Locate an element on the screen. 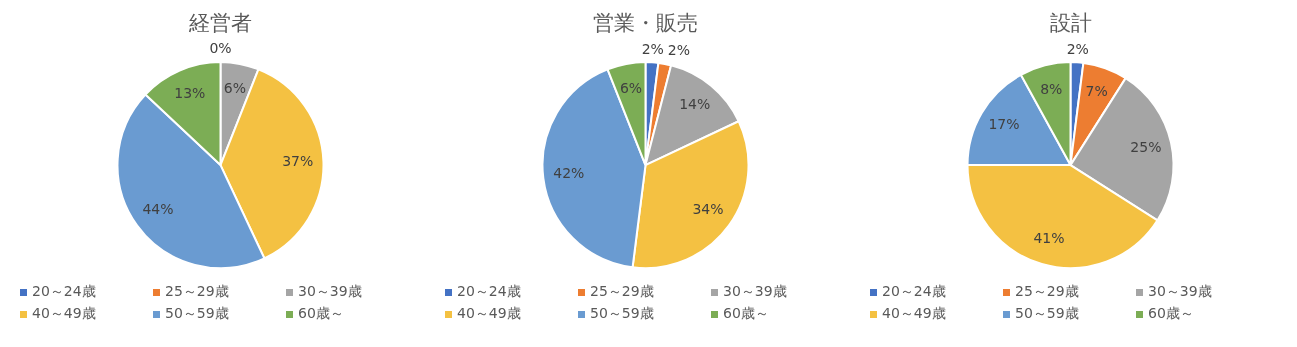 This screenshot has height=347, width=1297. data-label: 17% is located at coordinates (1004, 124).